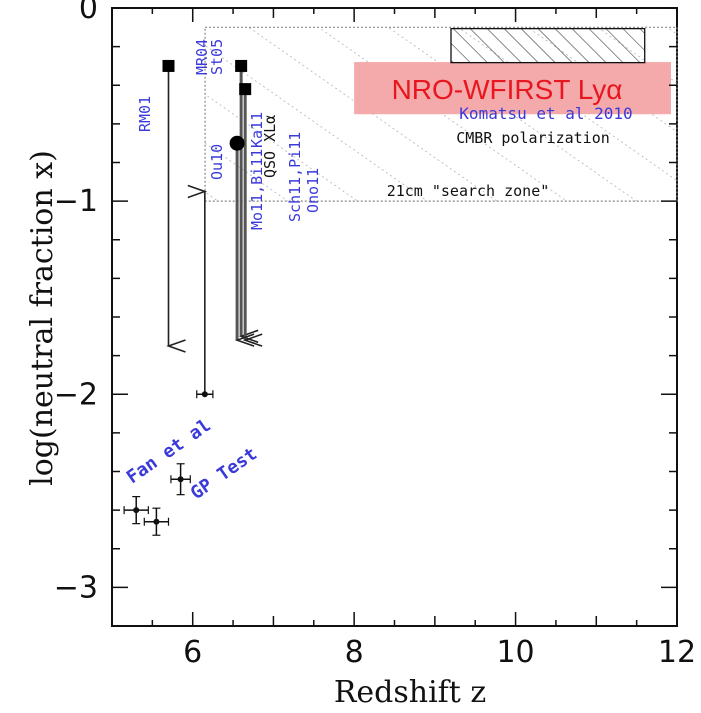  I want to click on limits-layer, so click(207, 227).